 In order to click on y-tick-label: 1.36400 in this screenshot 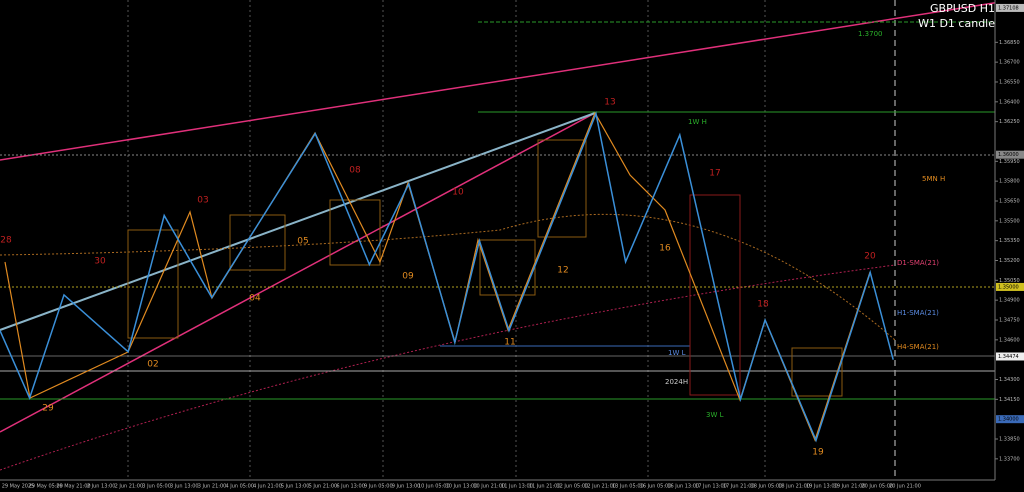, I will do `click(1009, 102)`.